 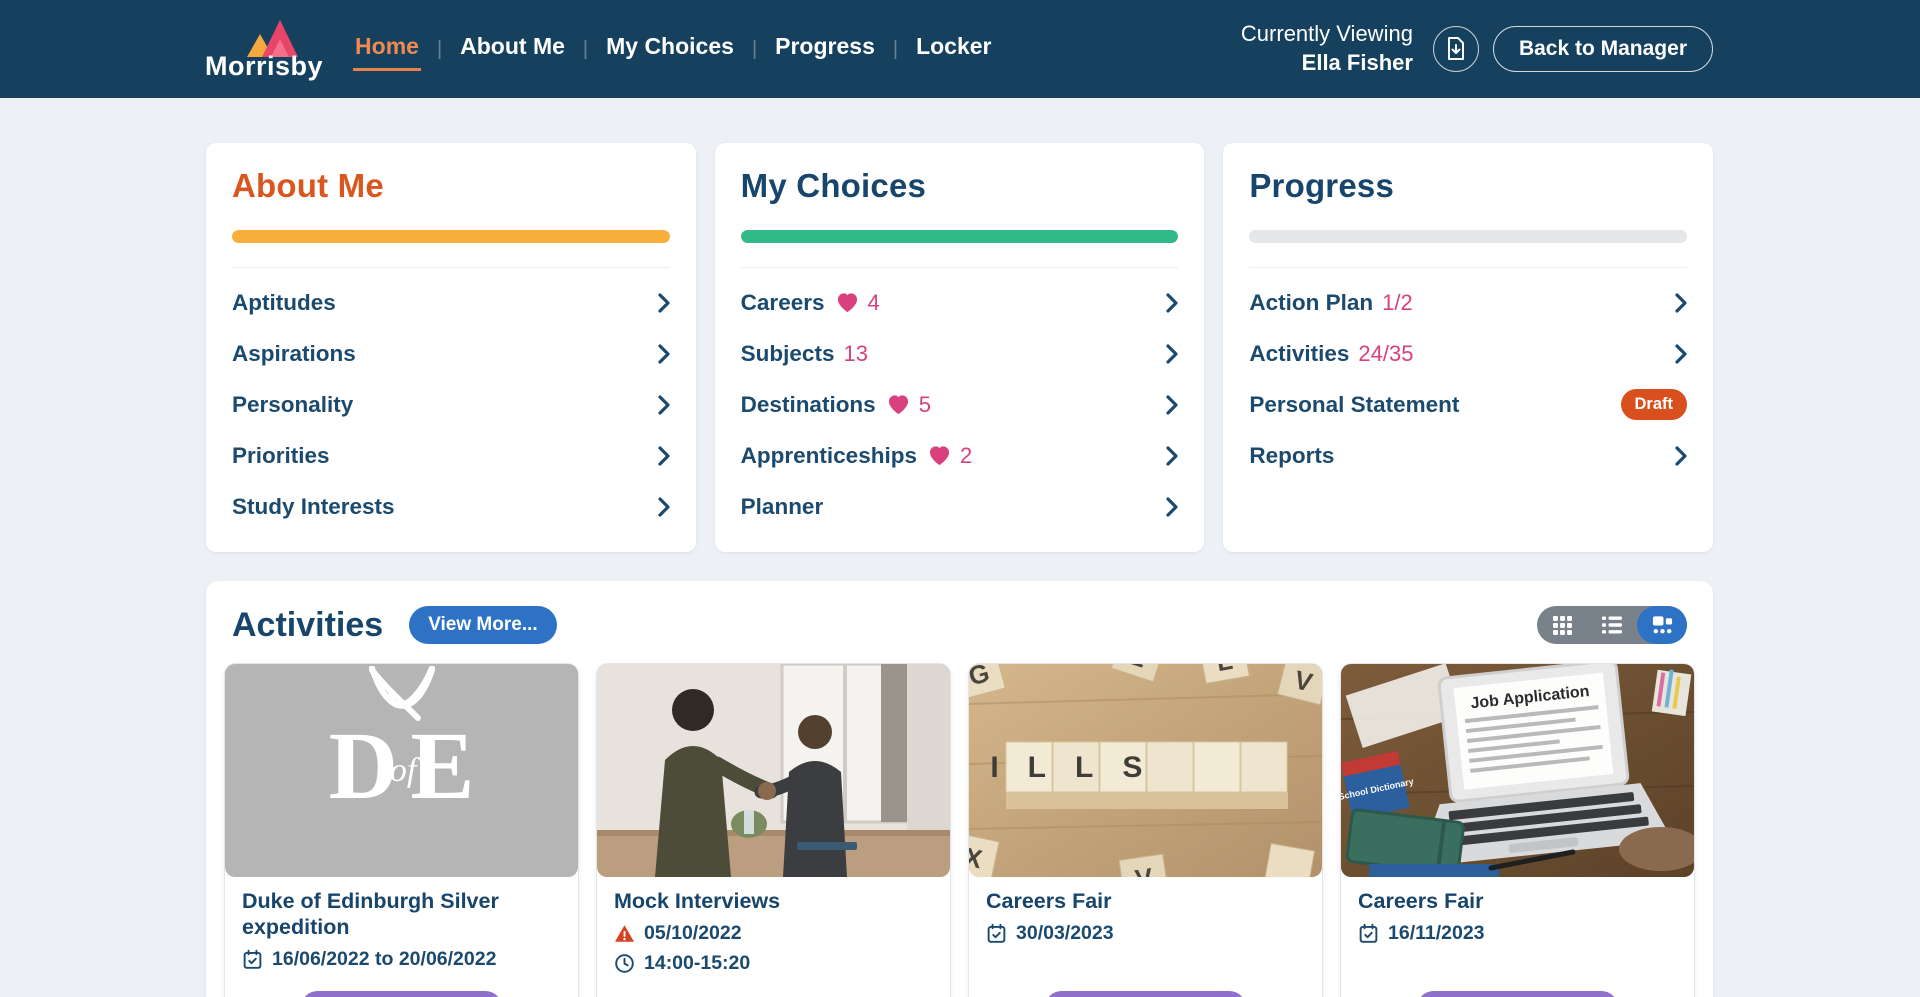 What do you see at coordinates (1517, 830) in the screenshot?
I see `activity-card-careers-fair-2: School Dictionary Job Application` at bounding box center [1517, 830].